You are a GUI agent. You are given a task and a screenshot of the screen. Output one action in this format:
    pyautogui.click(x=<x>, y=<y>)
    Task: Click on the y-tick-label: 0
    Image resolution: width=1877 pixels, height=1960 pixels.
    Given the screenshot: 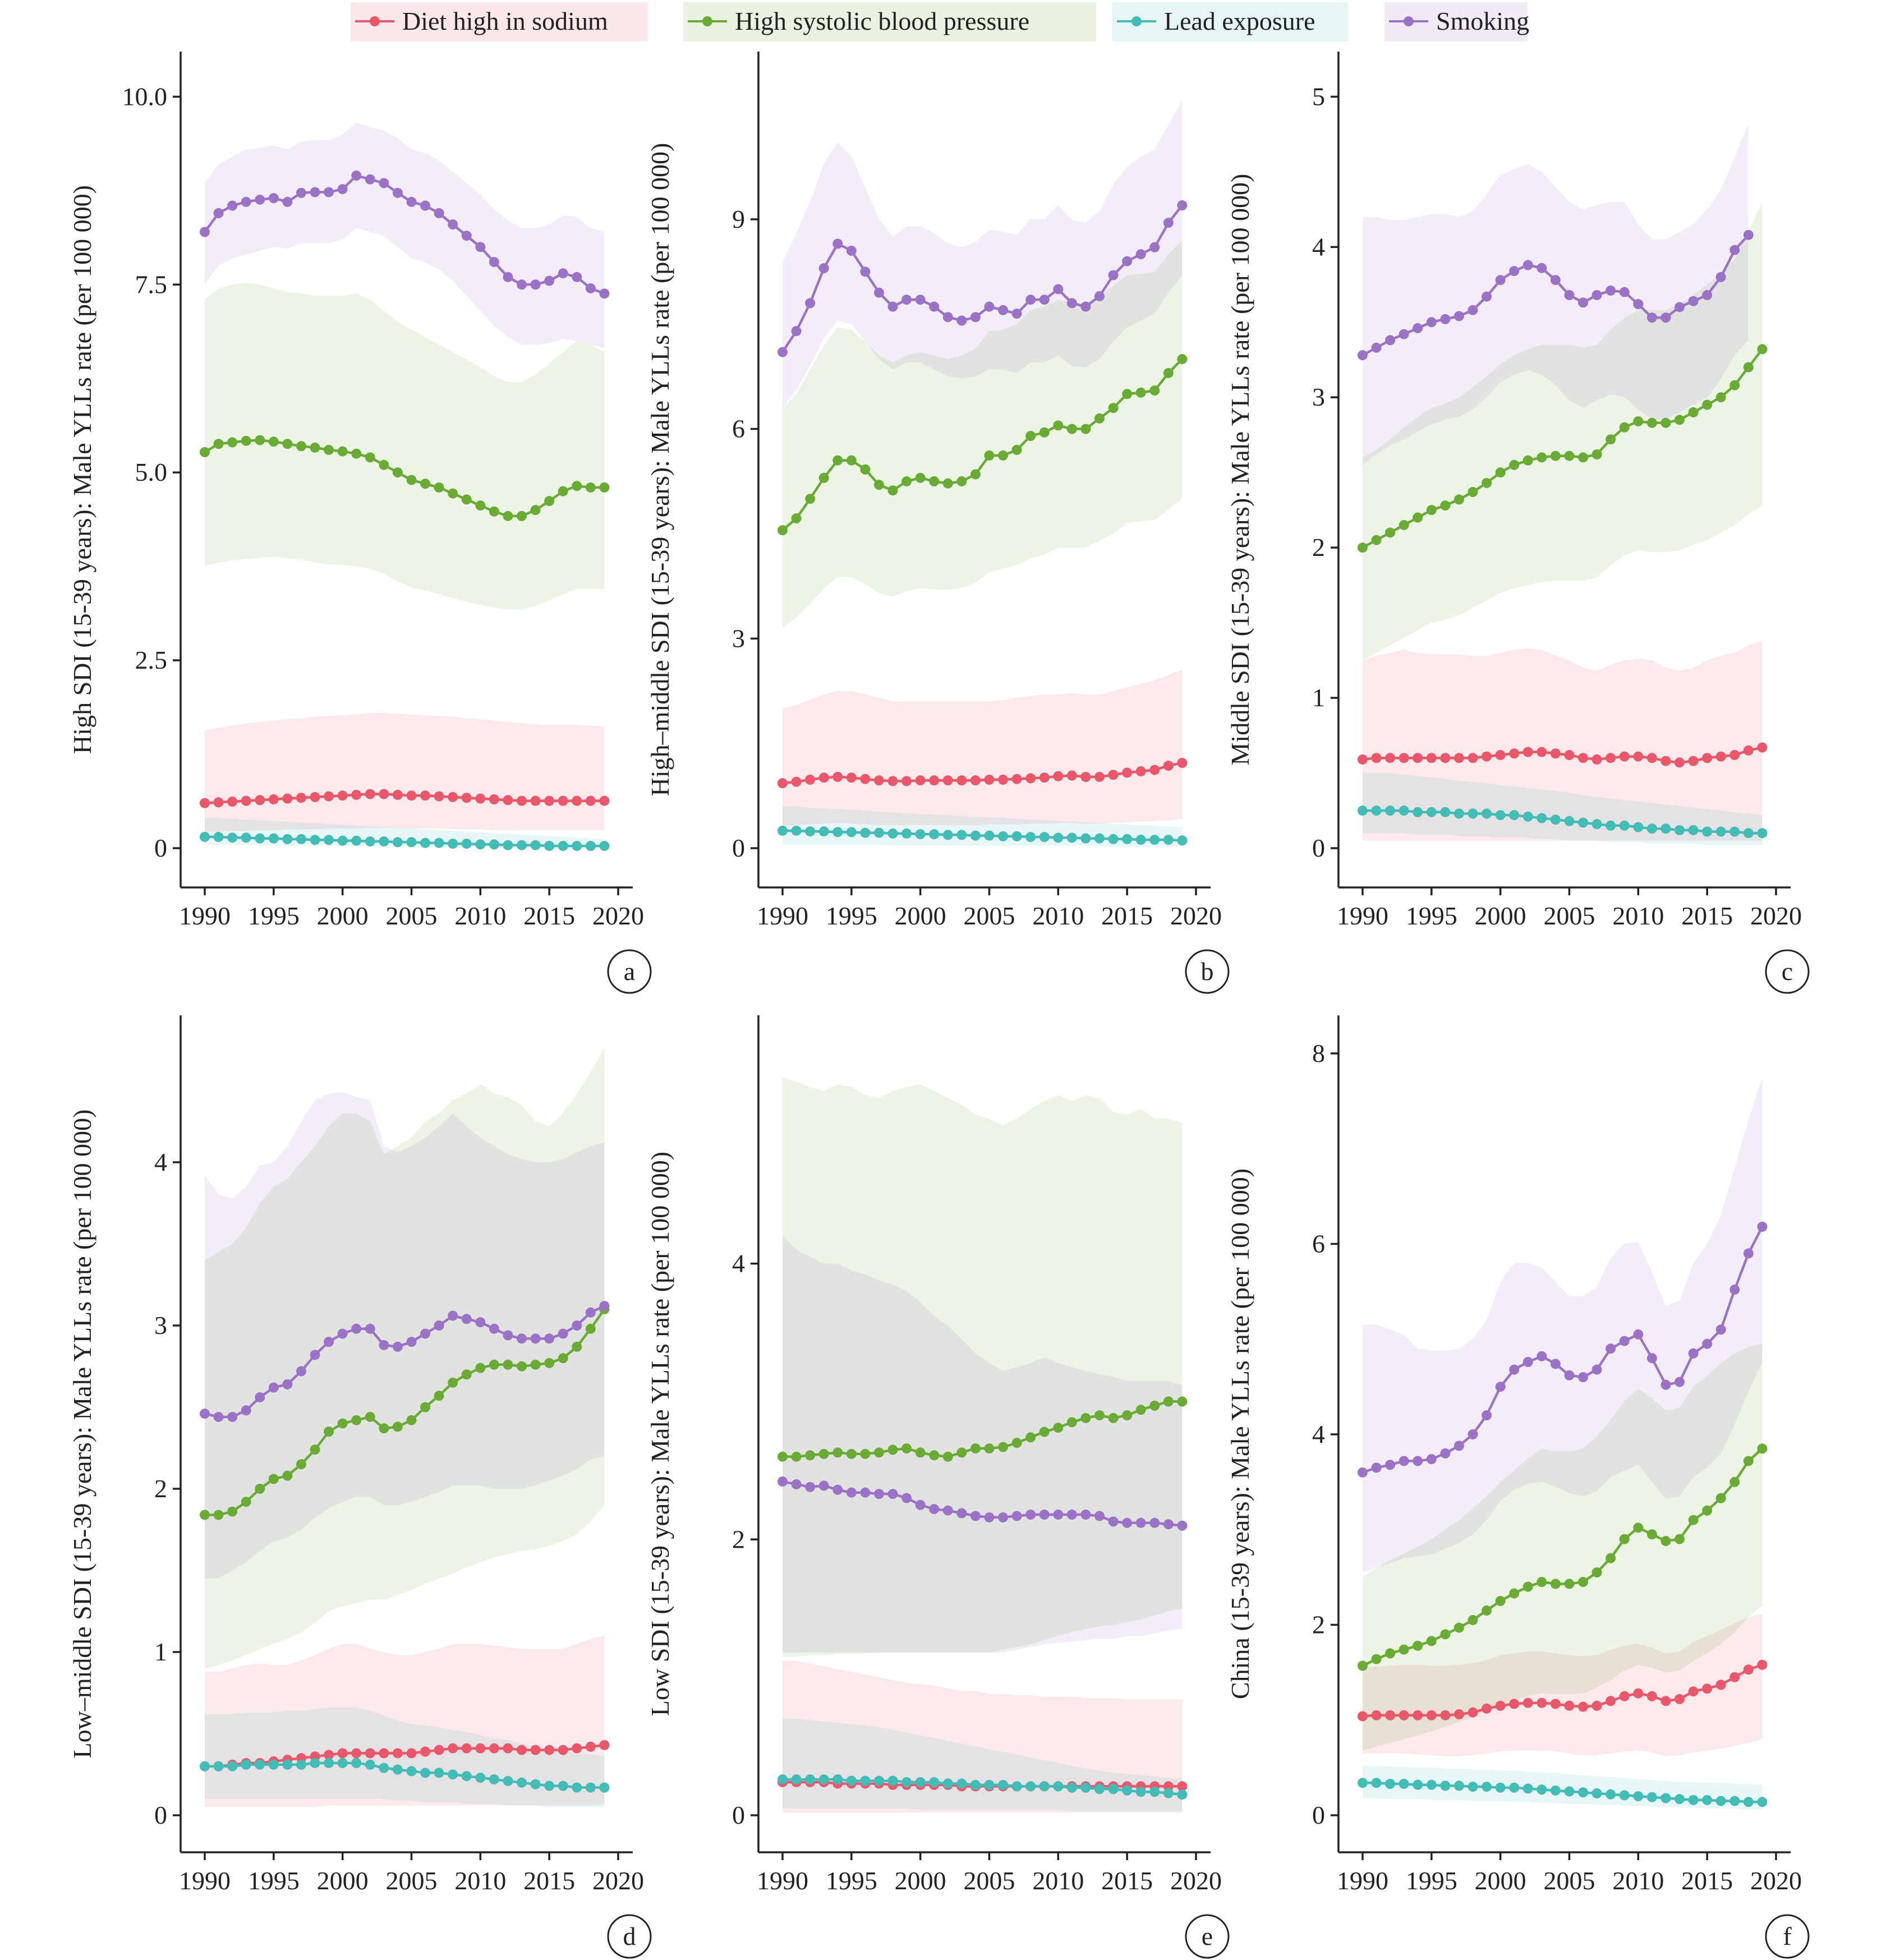 What is the action you would take?
    pyautogui.click(x=738, y=1815)
    